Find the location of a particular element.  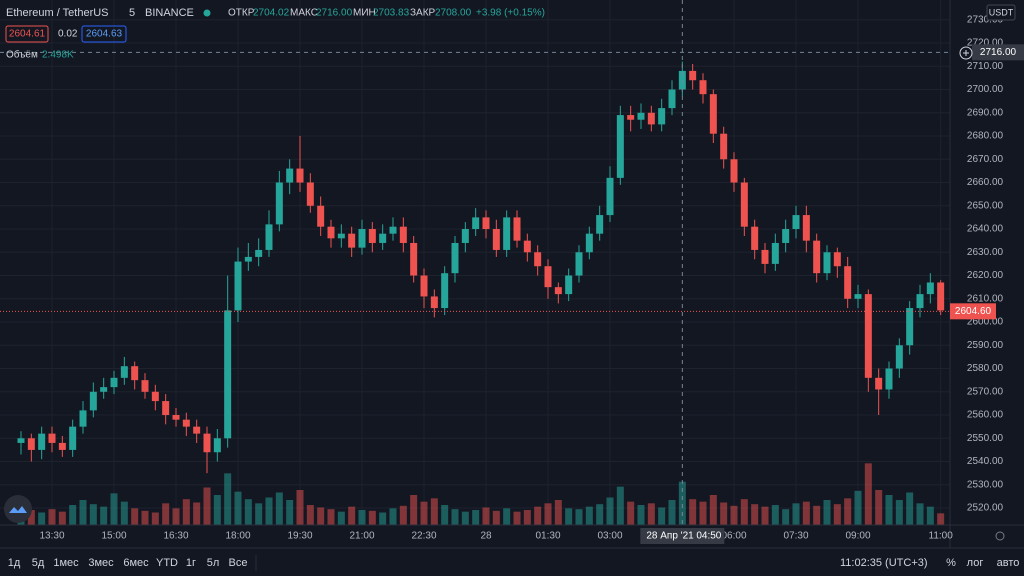

symbol: Ethereum / TetherUS is located at coordinates (57, 13).